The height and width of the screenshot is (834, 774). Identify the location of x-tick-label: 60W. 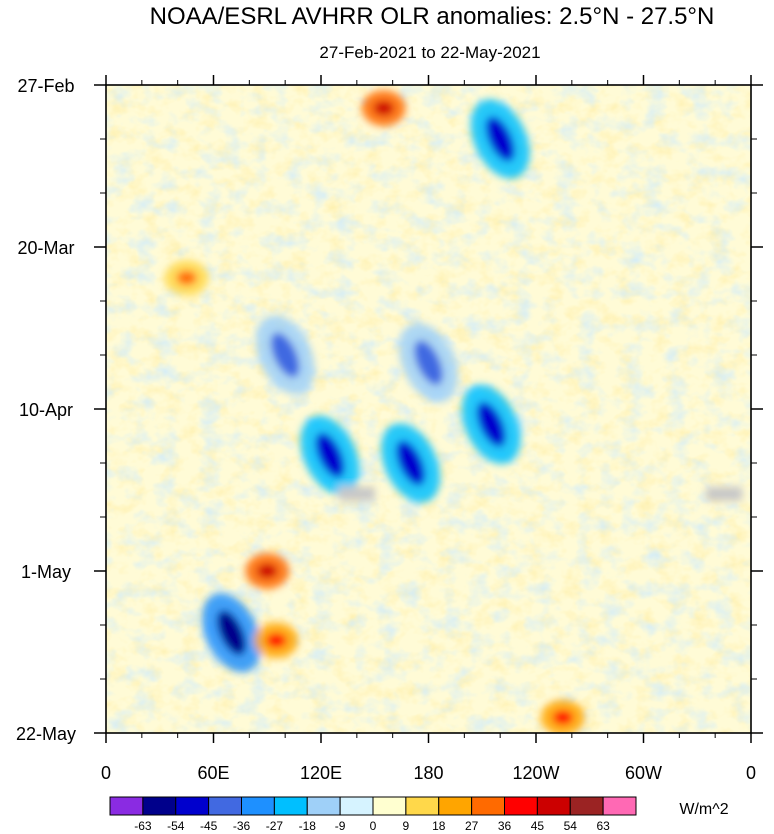
(643, 773).